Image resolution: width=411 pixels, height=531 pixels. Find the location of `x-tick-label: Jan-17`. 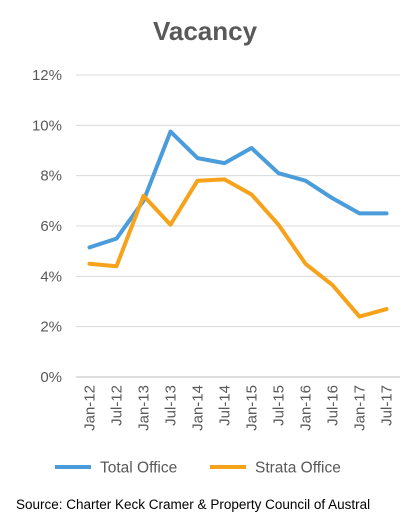

x-tick-label: Jan-17 is located at coordinates (360, 408).